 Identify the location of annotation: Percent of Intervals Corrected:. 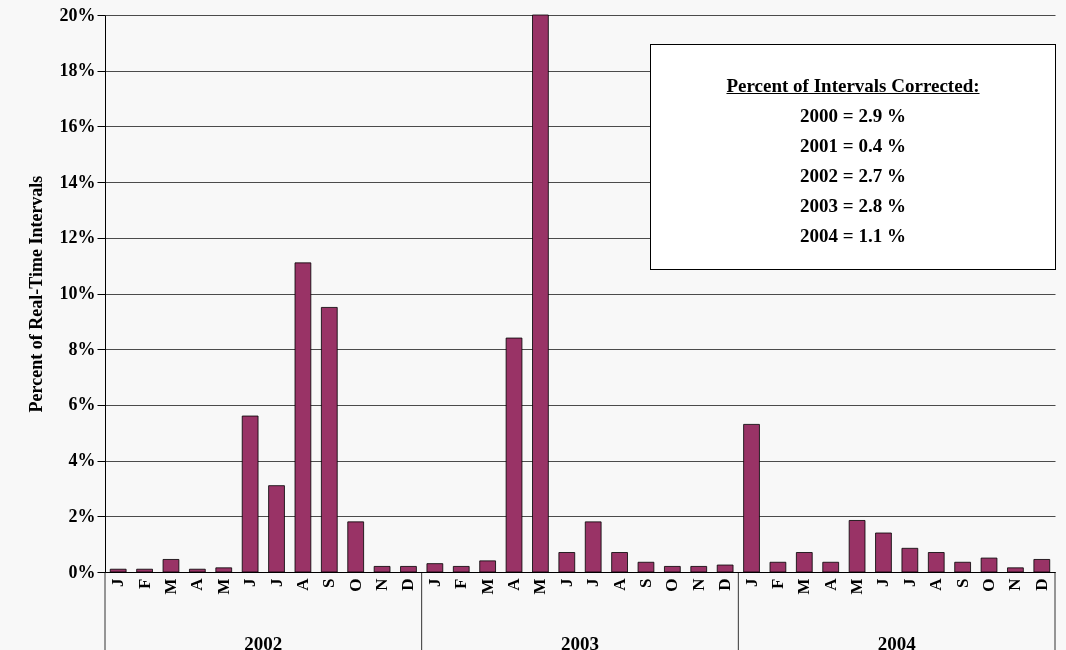
(853, 86).